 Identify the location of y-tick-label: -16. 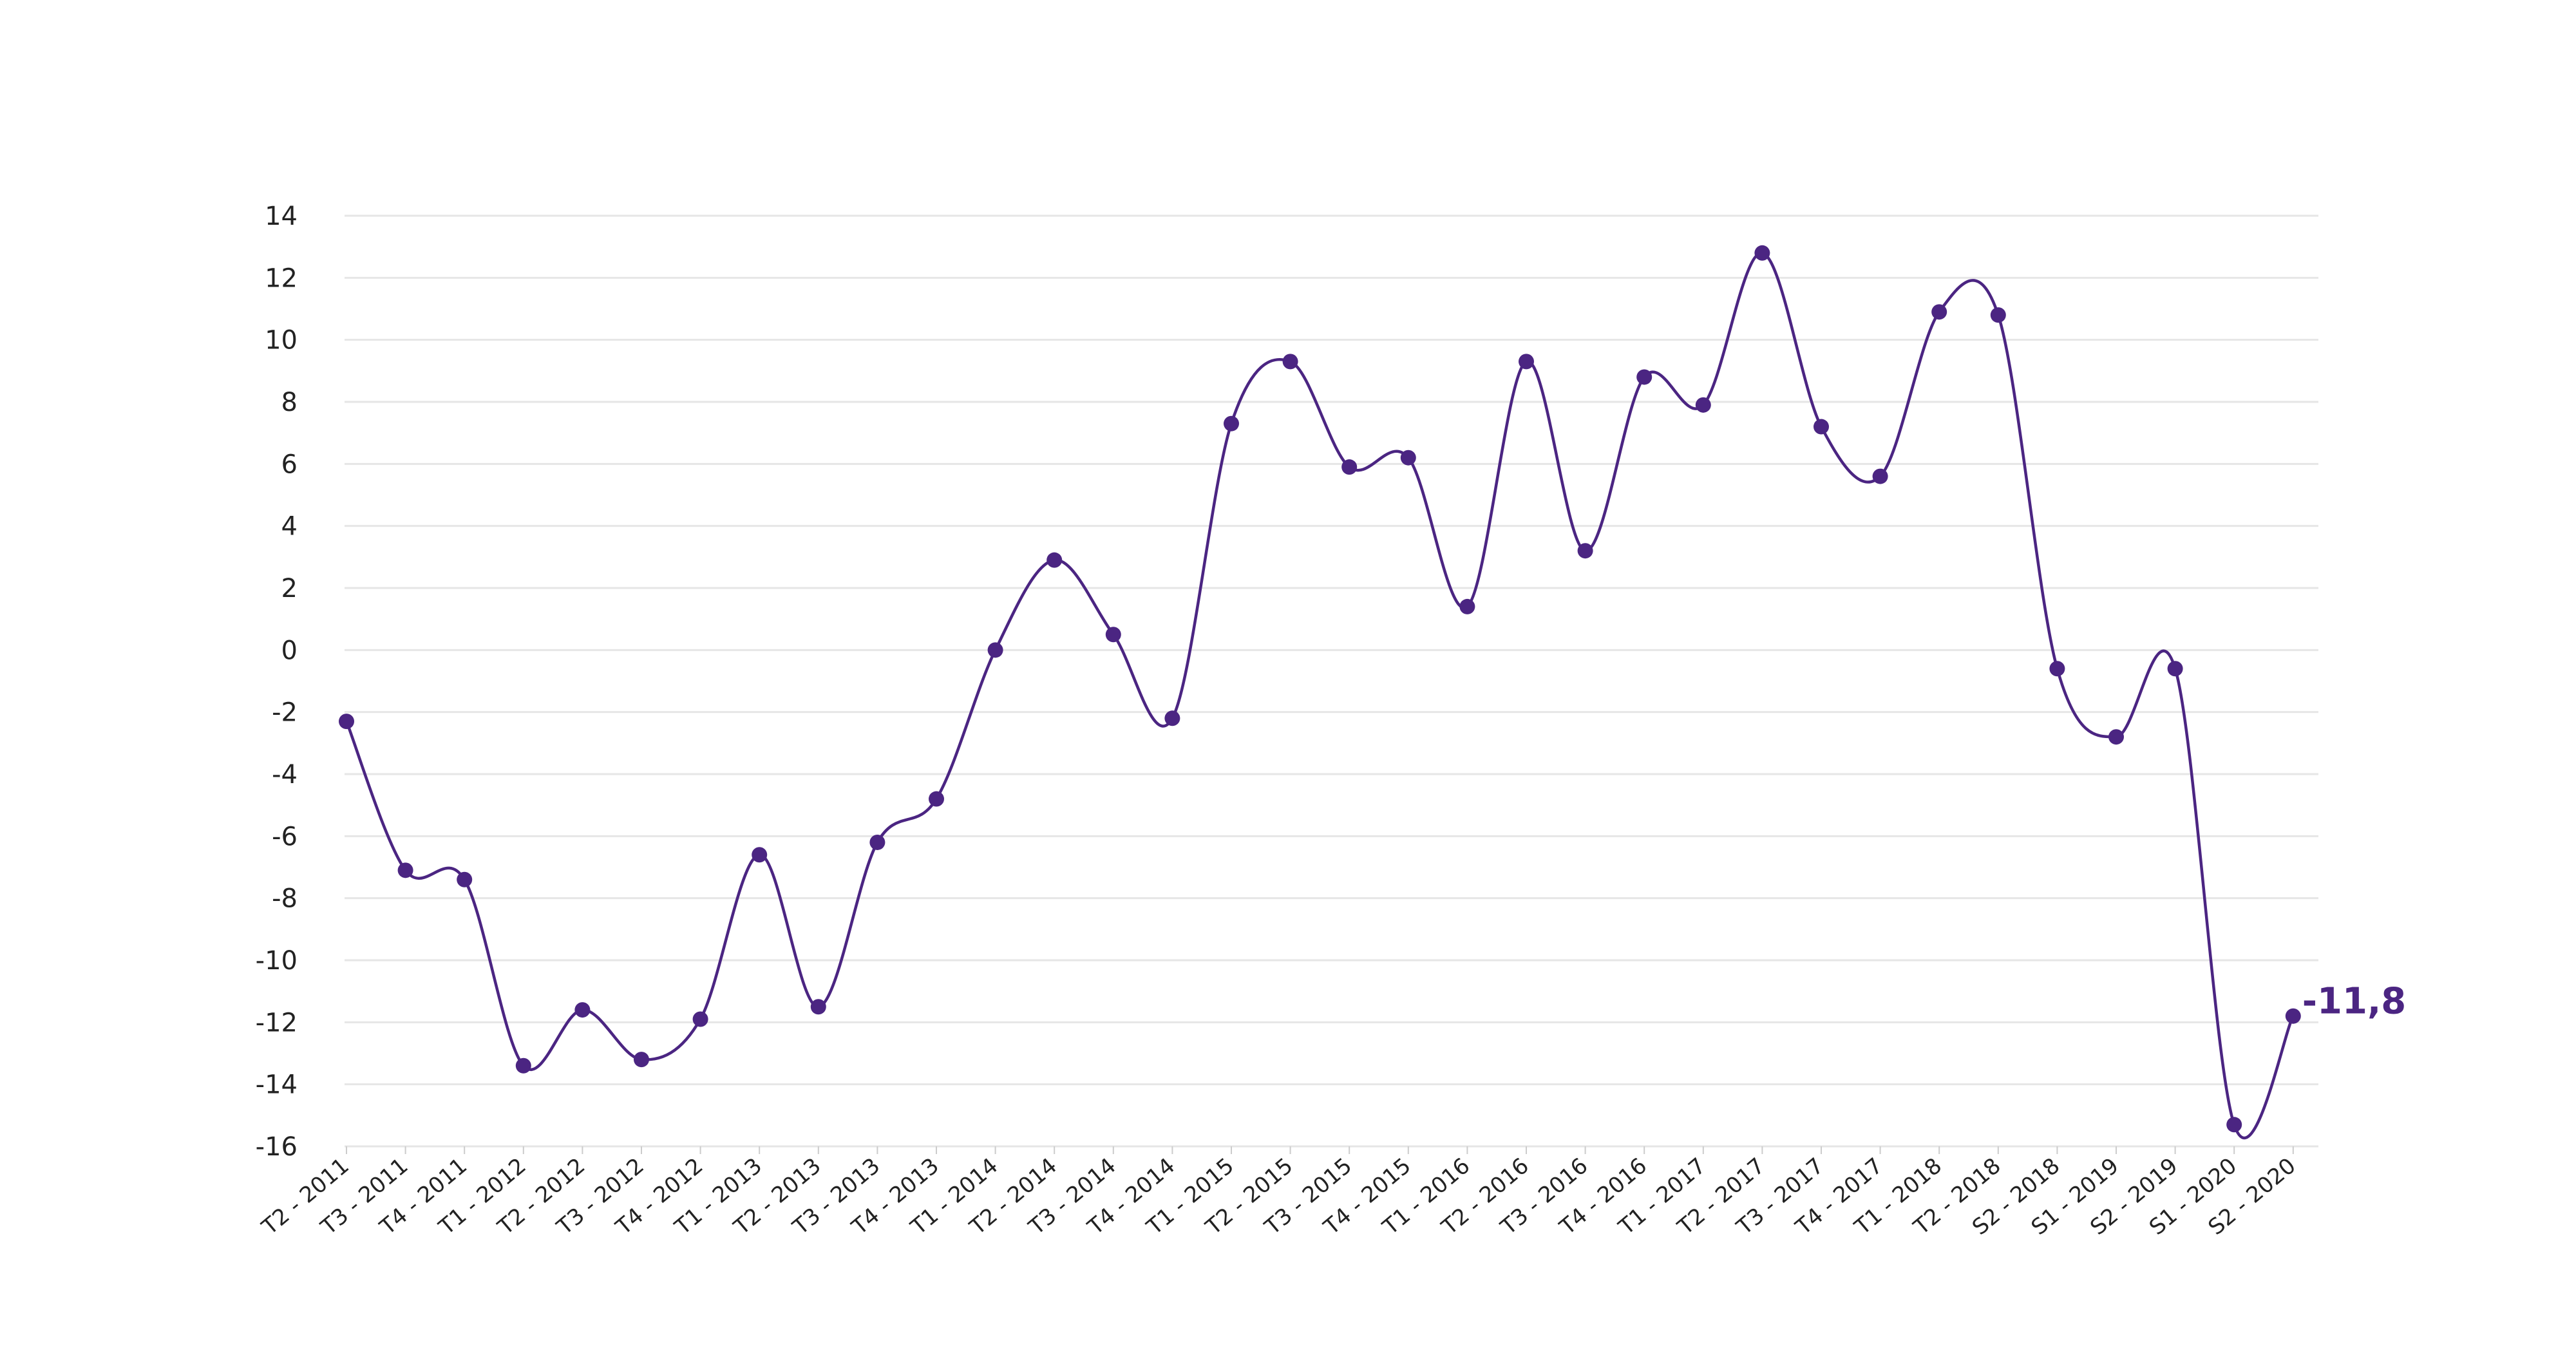
(277, 1147).